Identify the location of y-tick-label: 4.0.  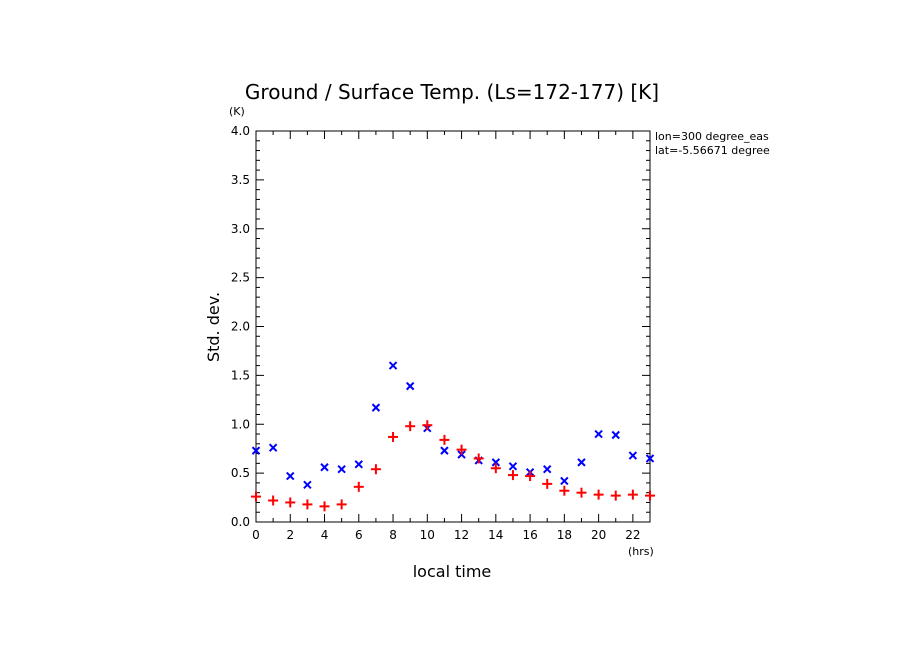
(240, 131).